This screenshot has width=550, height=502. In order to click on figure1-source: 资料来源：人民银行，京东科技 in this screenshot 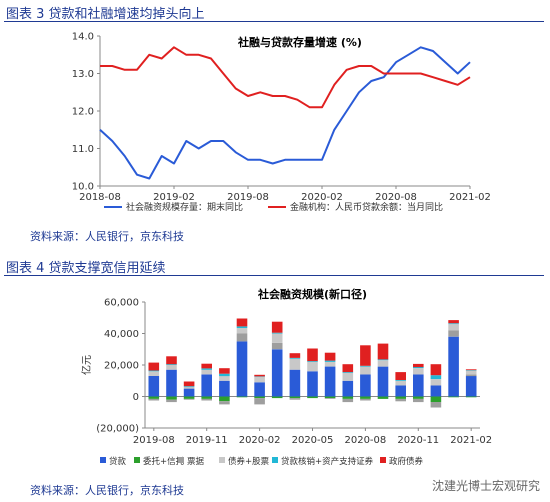, I will do `click(107, 236)`.